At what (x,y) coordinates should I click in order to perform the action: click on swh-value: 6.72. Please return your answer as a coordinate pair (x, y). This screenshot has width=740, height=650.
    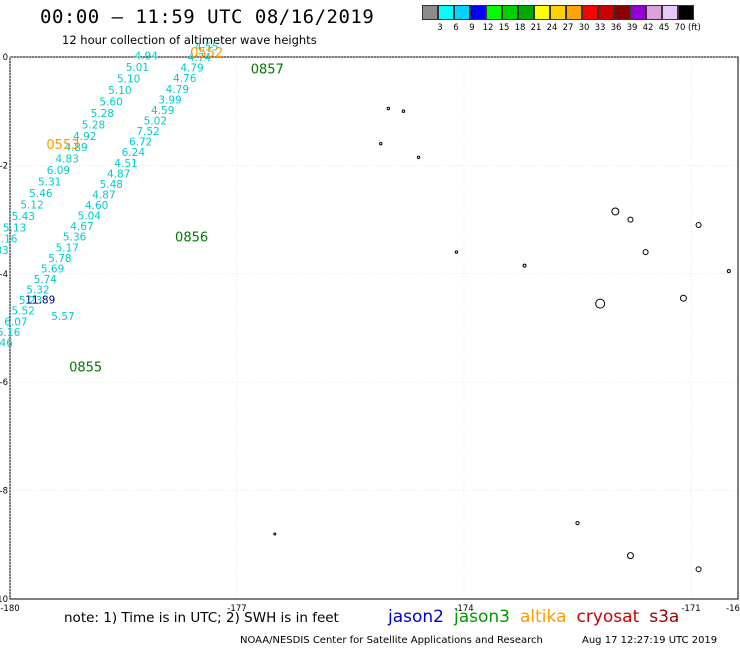
    Looking at the image, I should click on (140, 143).